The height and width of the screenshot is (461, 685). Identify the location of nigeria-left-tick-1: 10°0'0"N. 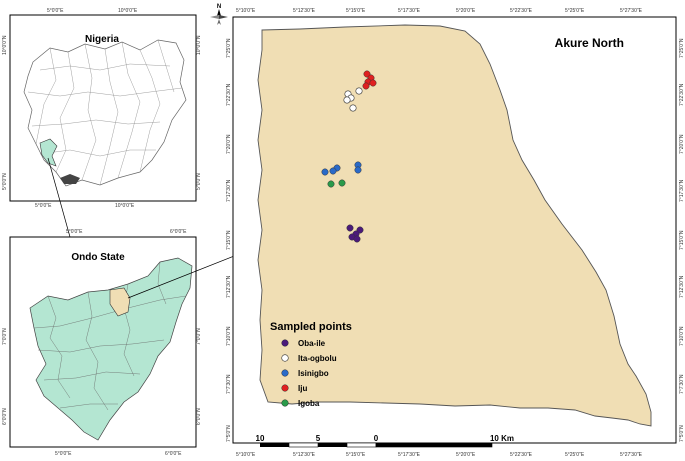
(5, 45).